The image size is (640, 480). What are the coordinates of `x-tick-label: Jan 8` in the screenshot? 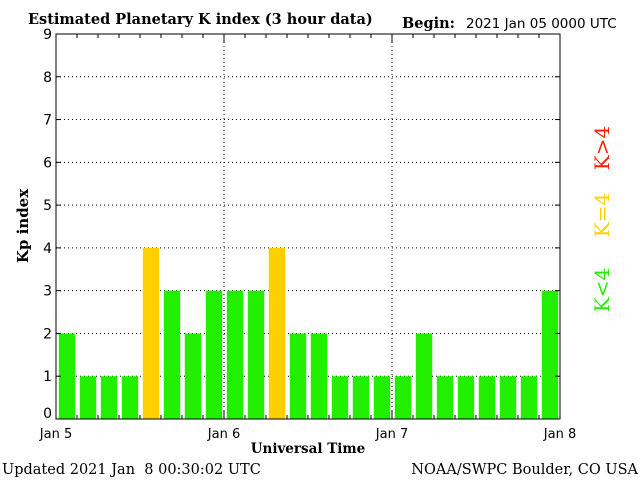 It's located at (559, 434).